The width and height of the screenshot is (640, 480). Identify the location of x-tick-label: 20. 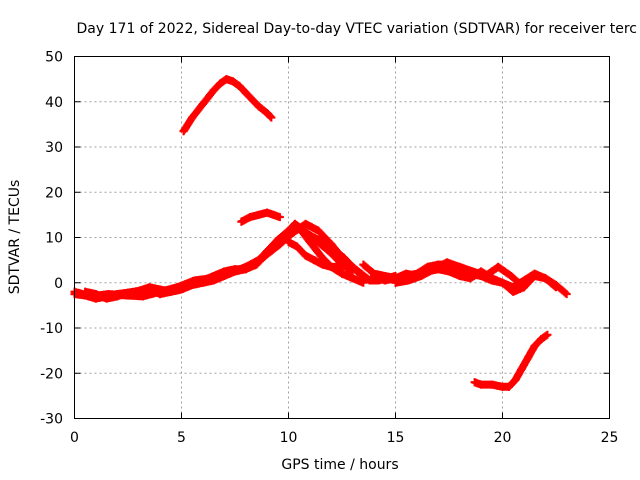
(503, 438).